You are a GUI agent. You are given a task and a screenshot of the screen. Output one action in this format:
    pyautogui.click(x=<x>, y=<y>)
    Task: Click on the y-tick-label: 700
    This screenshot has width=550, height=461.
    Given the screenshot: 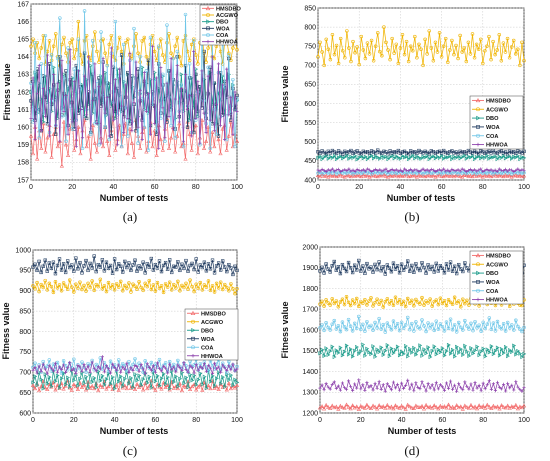 What is the action you would take?
    pyautogui.click(x=25, y=373)
    